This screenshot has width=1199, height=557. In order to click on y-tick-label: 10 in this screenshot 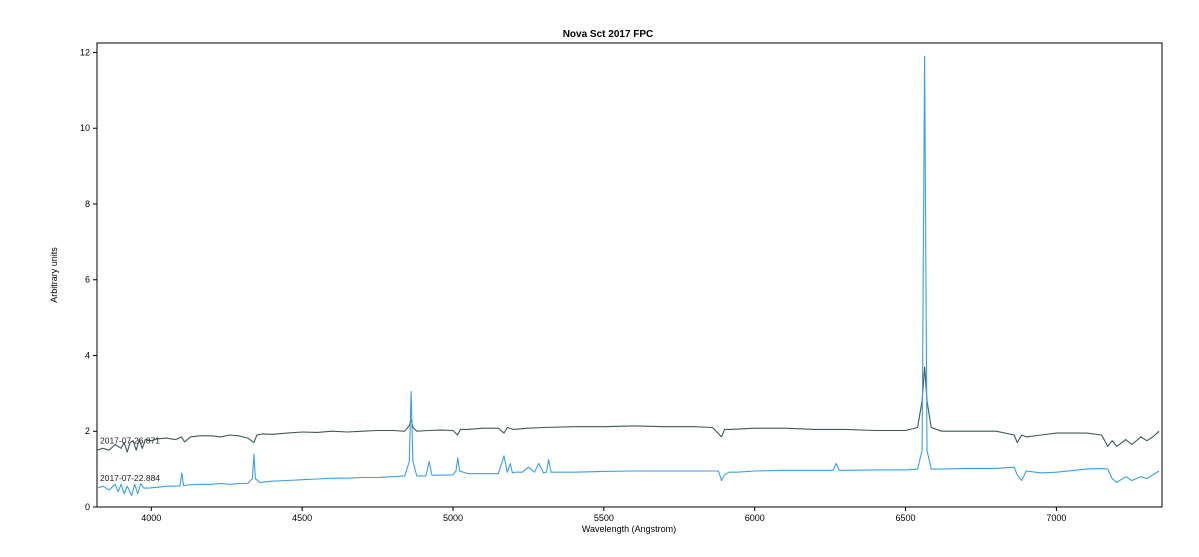, I will do `click(85, 128)`.